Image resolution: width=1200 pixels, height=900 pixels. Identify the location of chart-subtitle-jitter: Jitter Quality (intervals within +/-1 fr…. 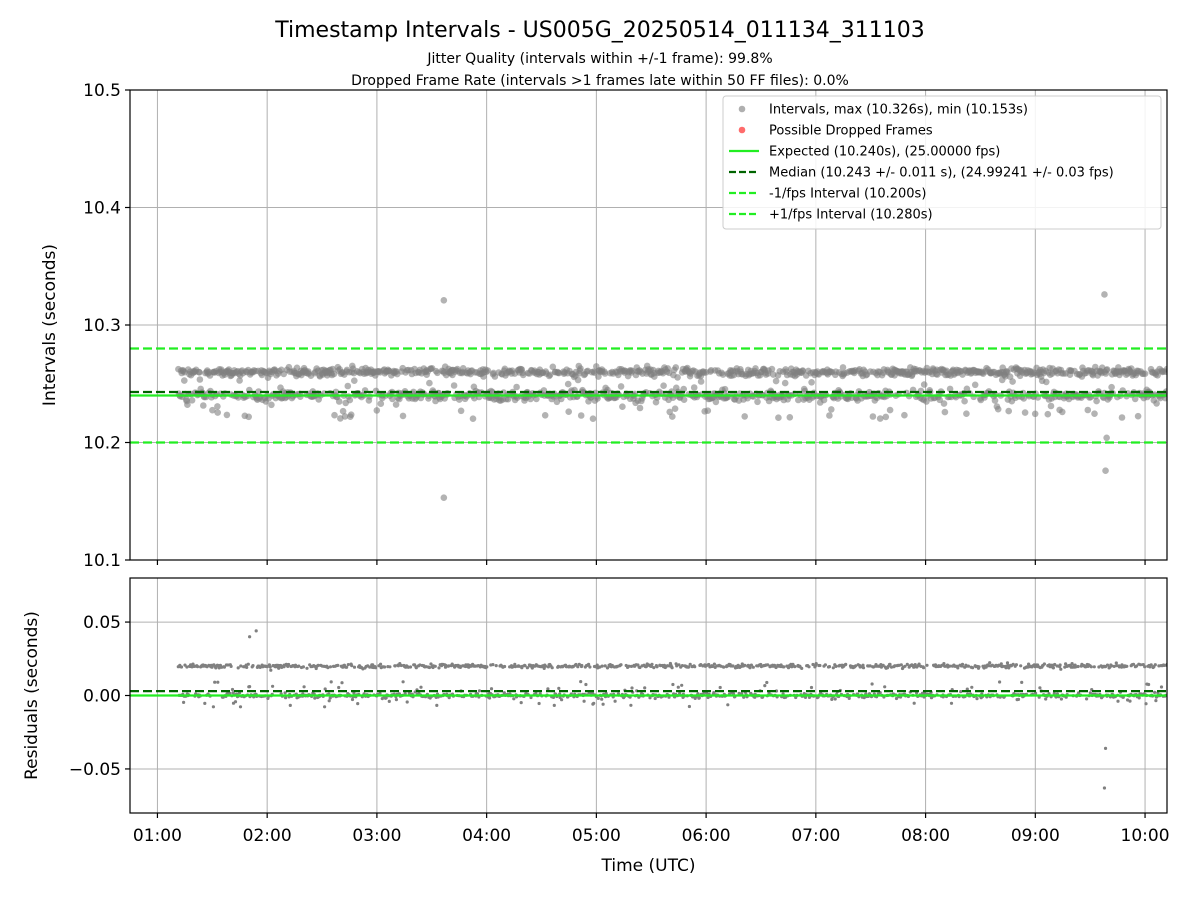
(599, 59).